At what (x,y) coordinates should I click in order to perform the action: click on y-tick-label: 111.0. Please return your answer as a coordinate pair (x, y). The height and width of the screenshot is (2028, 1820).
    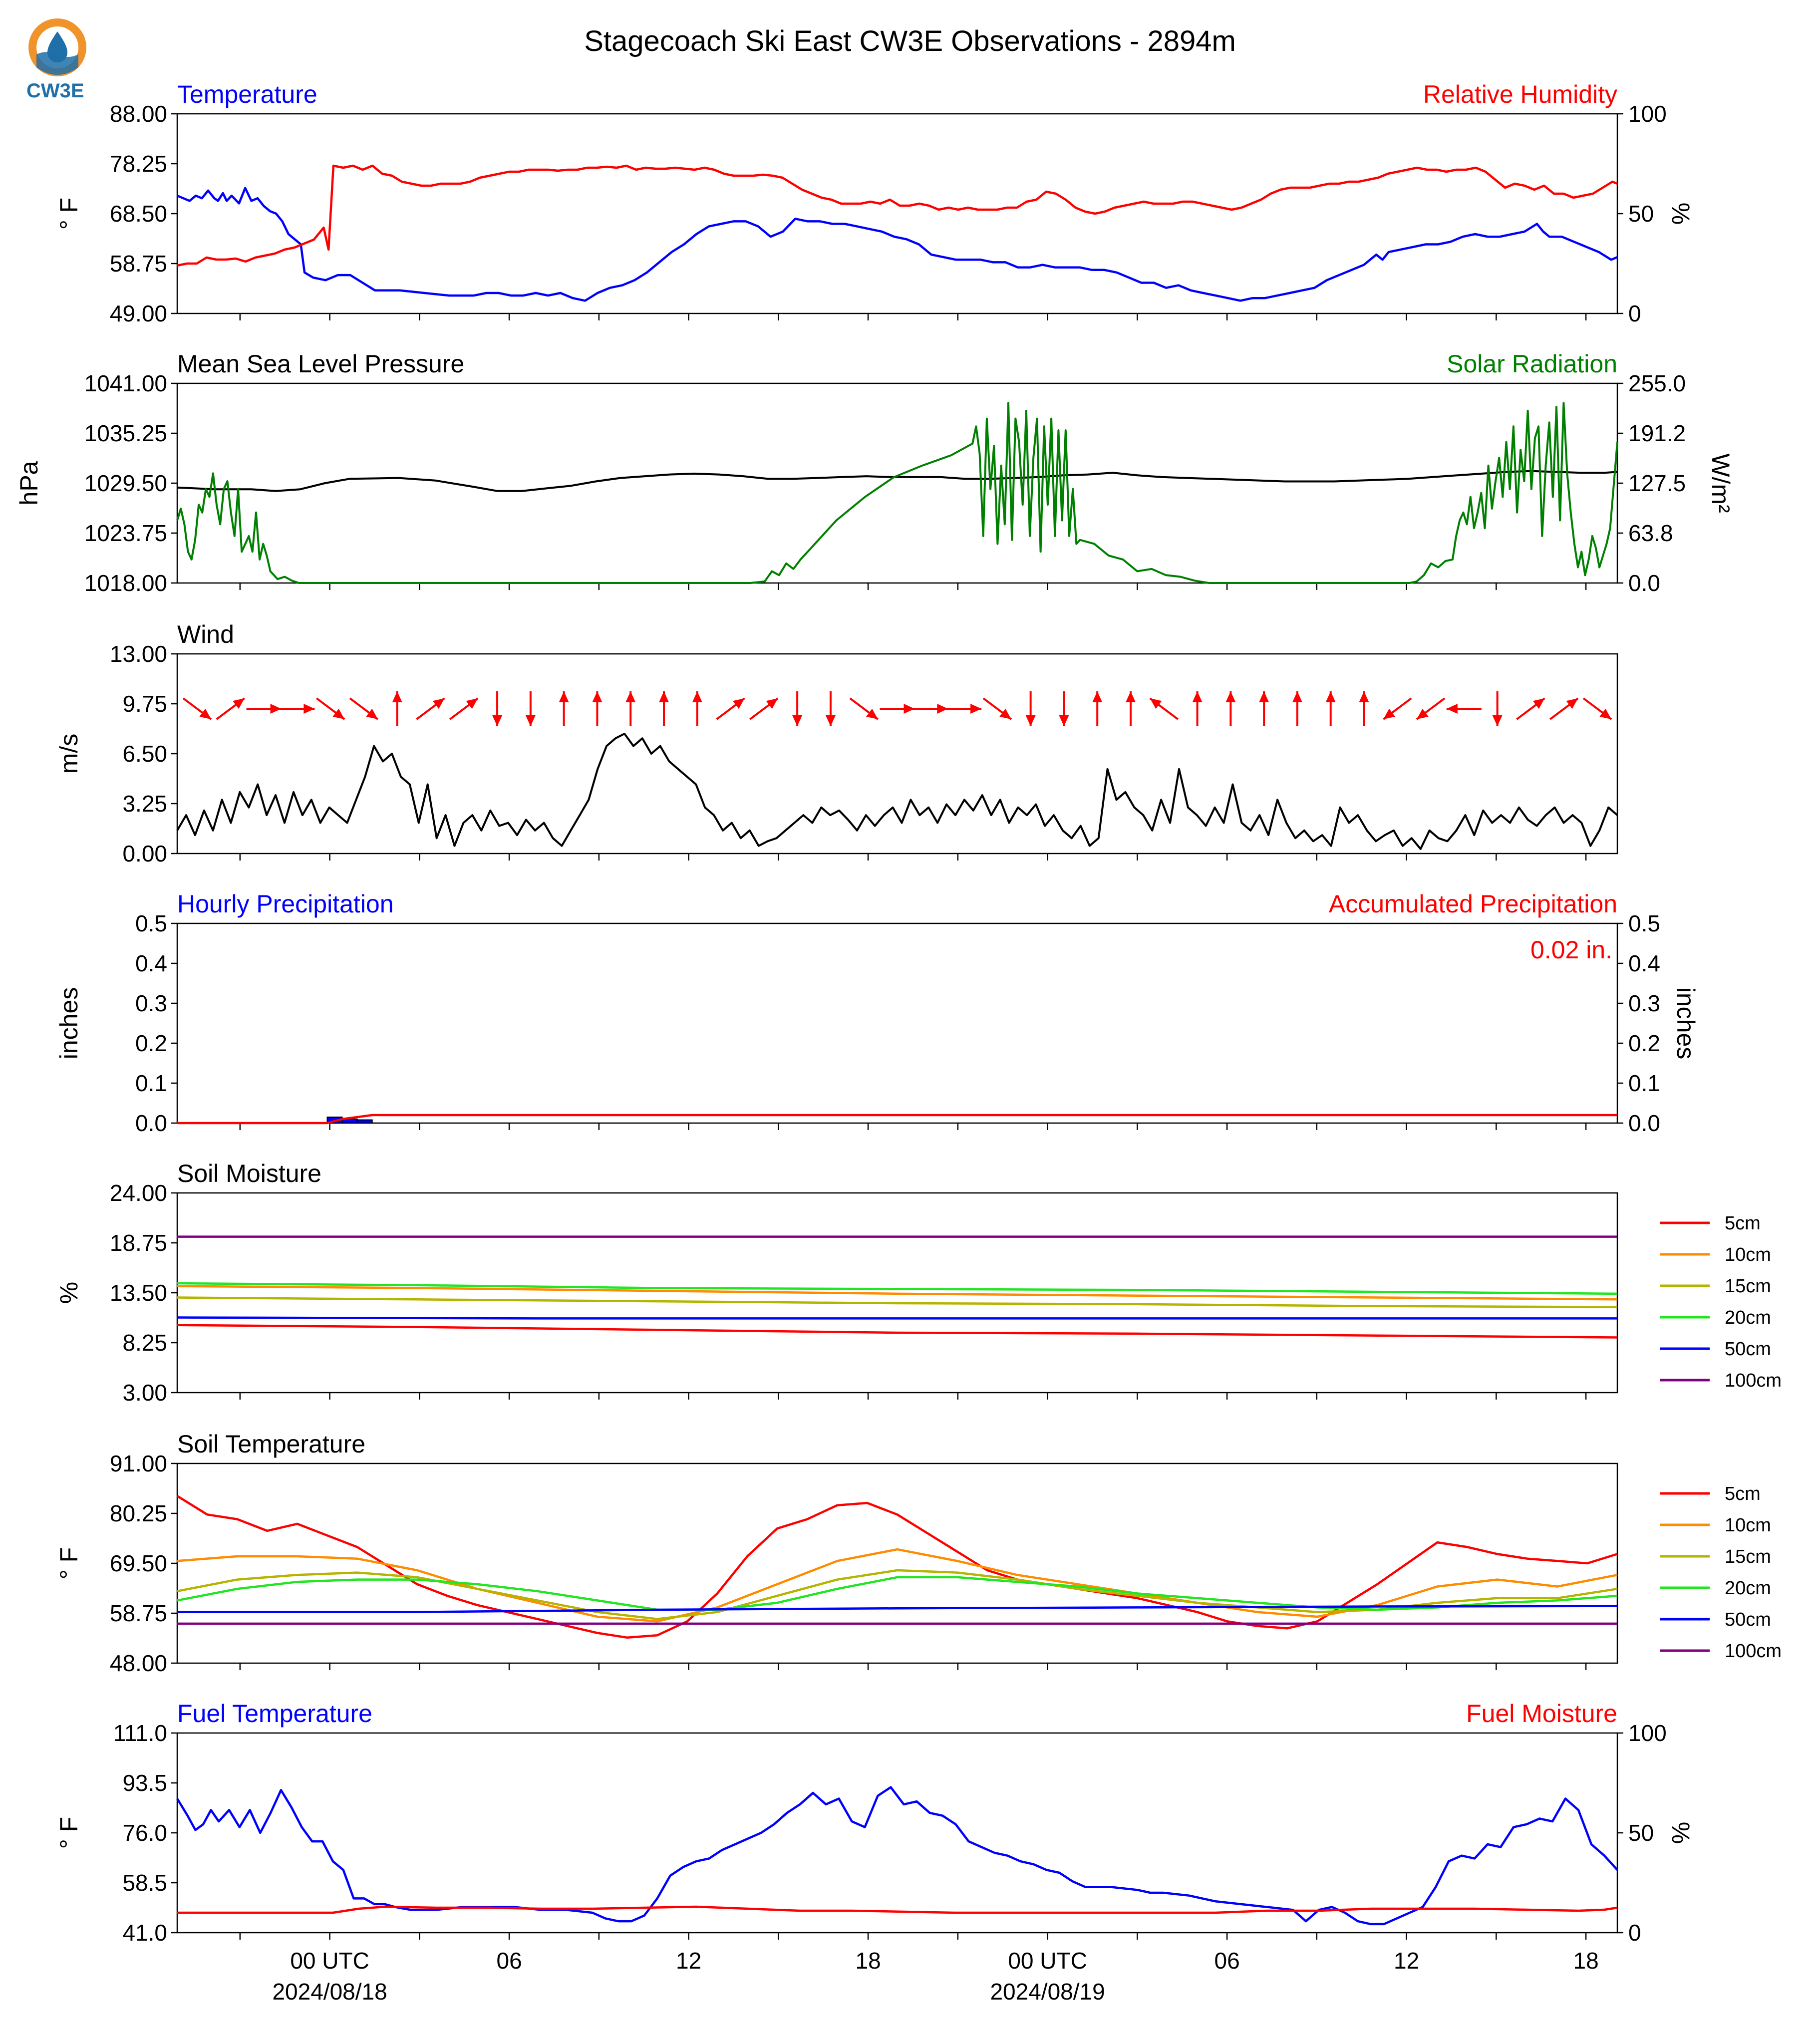
    Looking at the image, I should click on (140, 1733).